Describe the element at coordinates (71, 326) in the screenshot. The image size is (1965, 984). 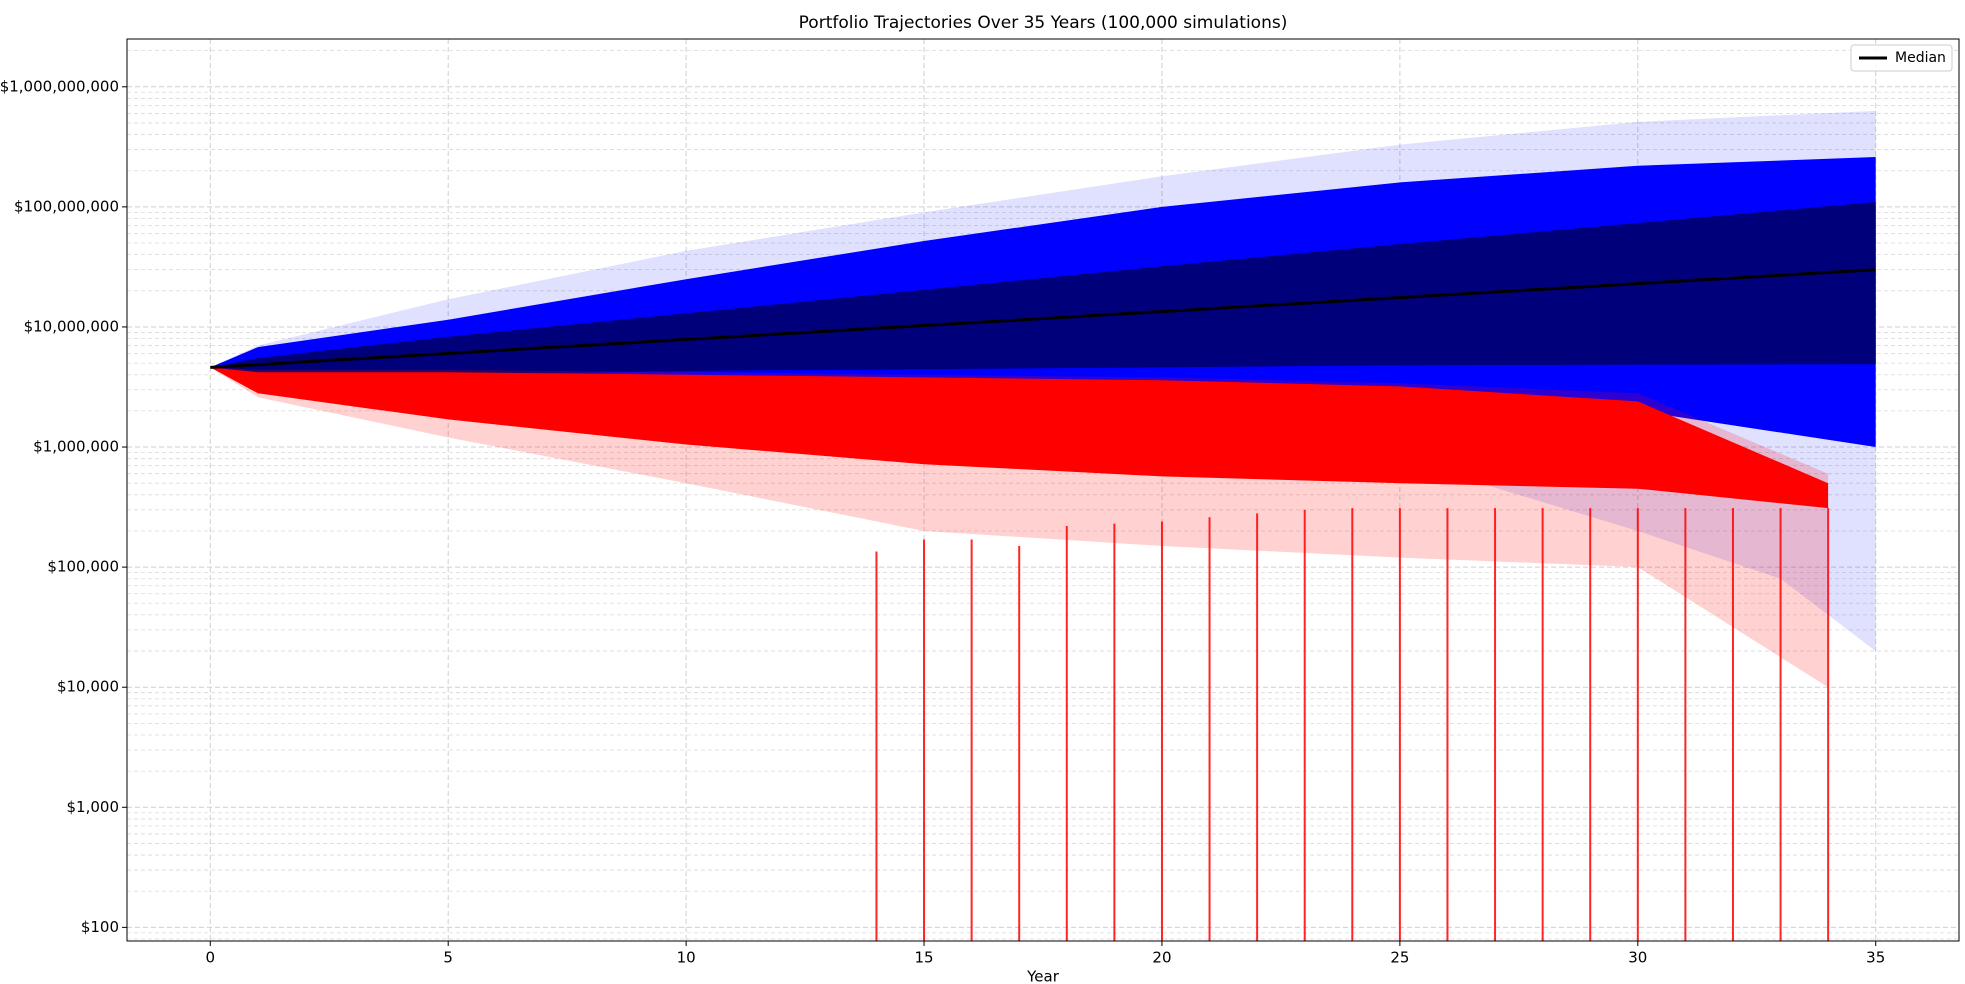
I see `y-tick-label: $10,000,000` at that location.